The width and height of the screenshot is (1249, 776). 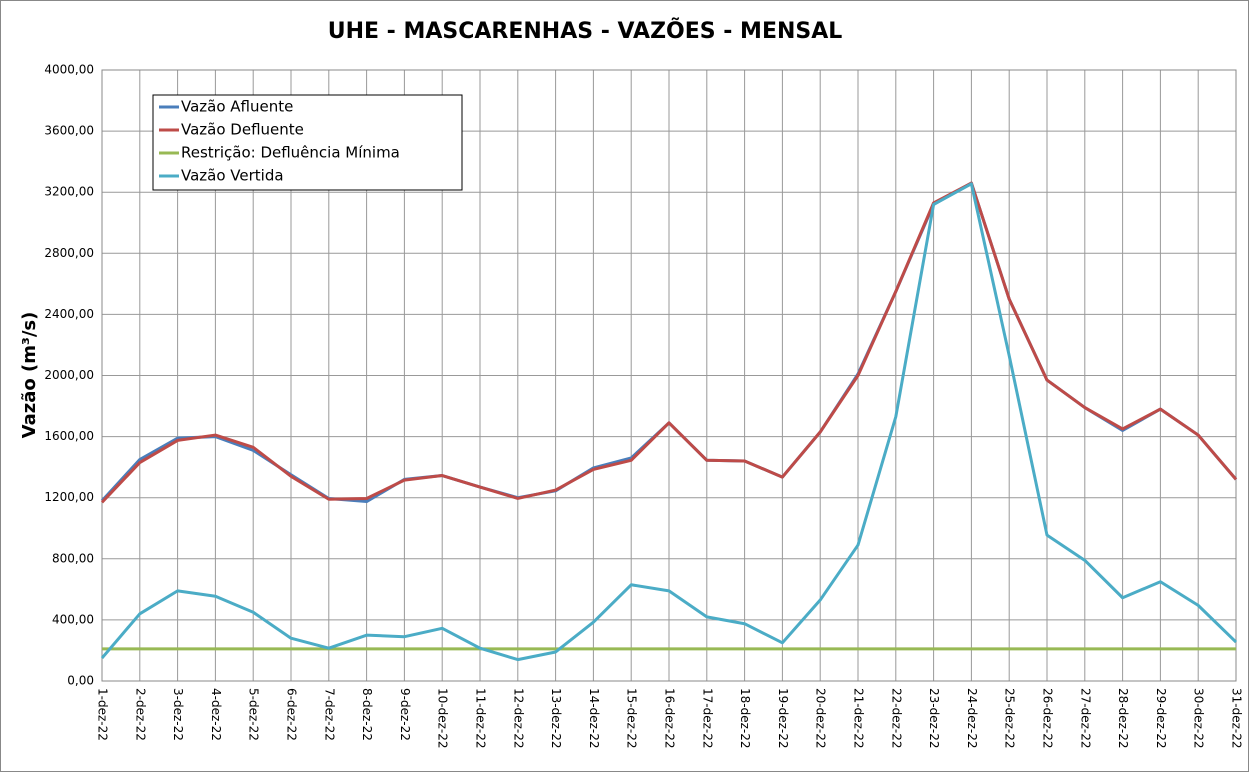 What do you see at coordinates (443, 718) in the screenshot?
I see `x-tick-label: 10-dez-22` at bounding box center [443, 718].